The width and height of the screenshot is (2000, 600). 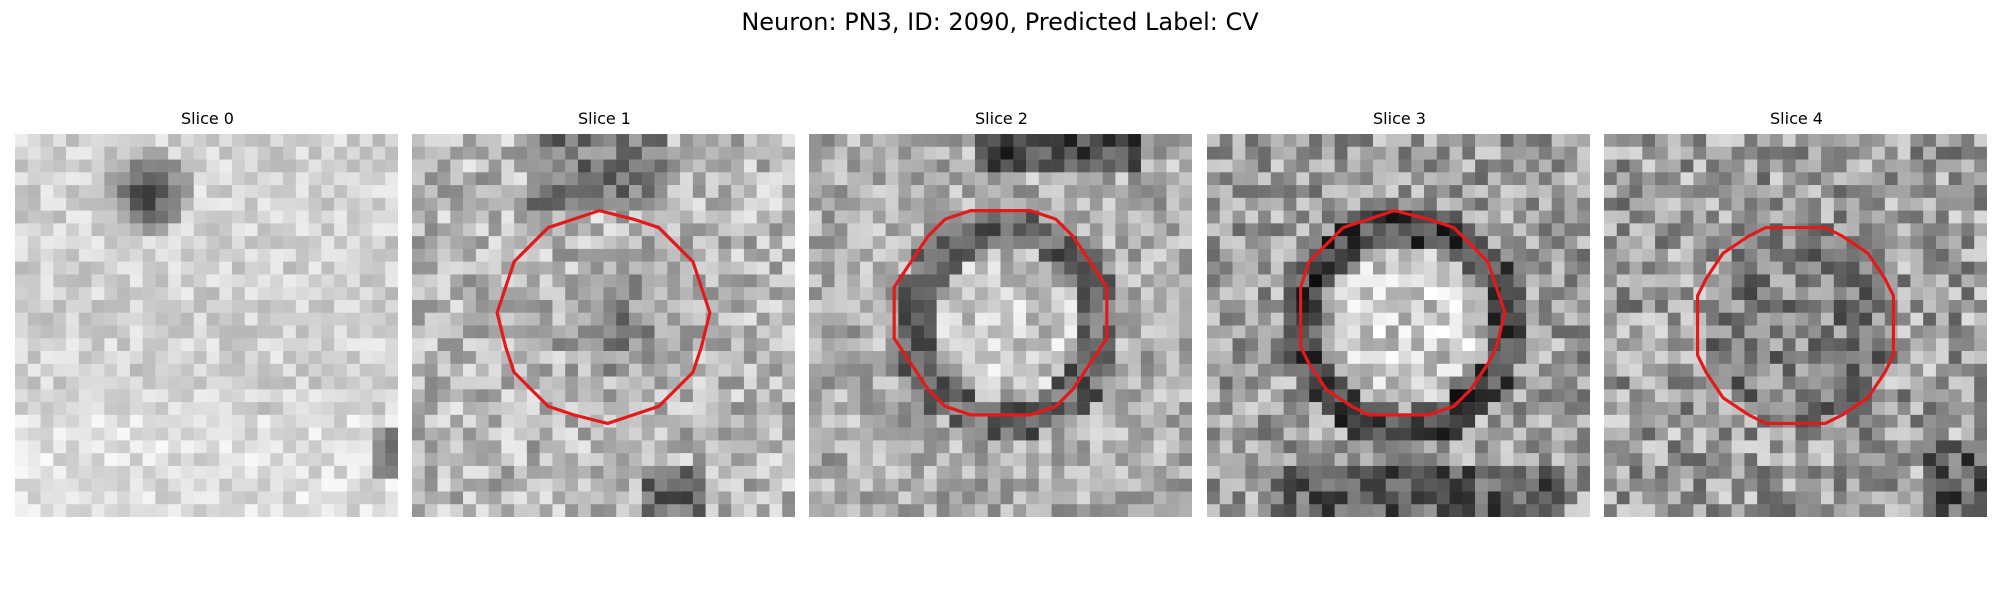 What do you see at coordinates (1001, 118) in the screenshot?
I see `slice-title: Slice 2` at bounding box center [1001, 118].